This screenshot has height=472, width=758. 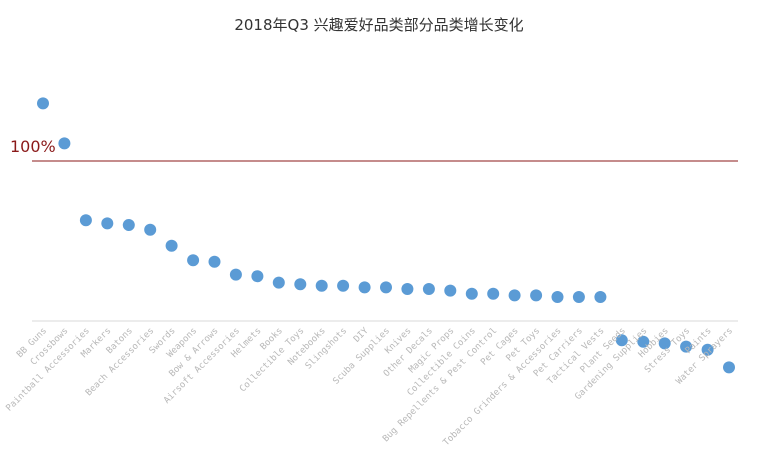 What do you see at coordinates (33, 146) in the screenshot?
I see `reference-line-label: 100%` at bounding box center [33, 146].